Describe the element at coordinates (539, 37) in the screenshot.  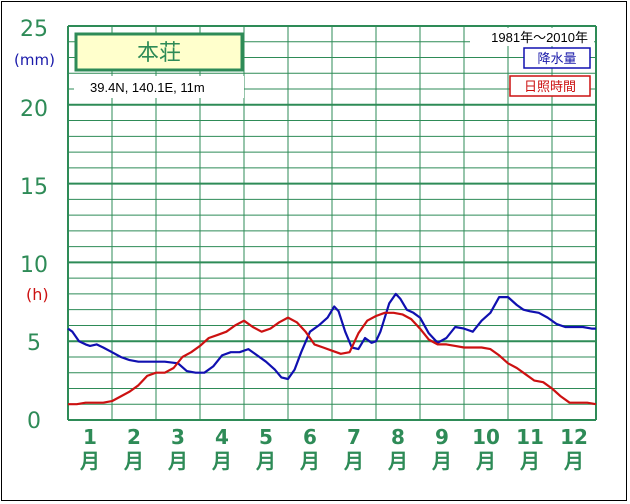
I see `period-label: 1981年〜2010年` at that location.